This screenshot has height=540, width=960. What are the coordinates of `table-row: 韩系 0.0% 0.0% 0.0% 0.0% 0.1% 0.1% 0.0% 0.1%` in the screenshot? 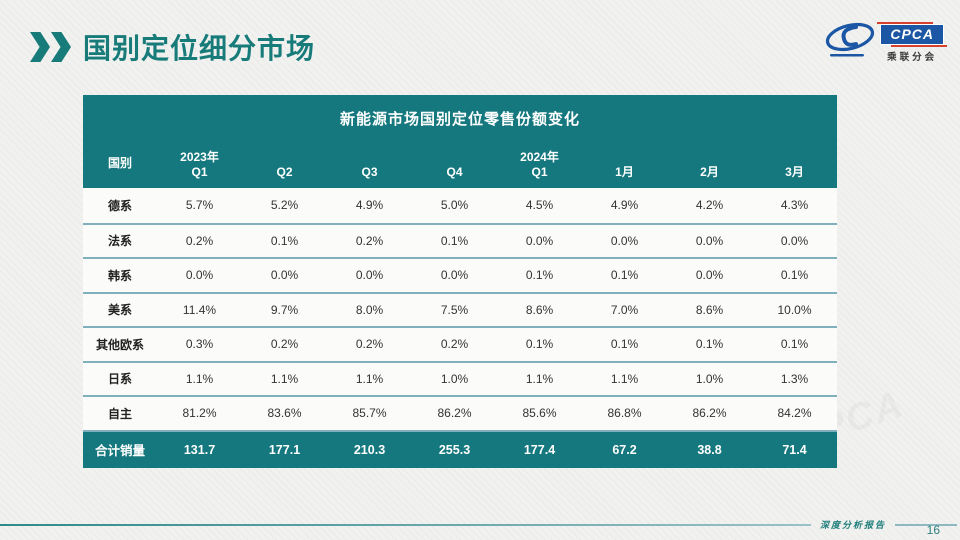 It's located at (460, 274).